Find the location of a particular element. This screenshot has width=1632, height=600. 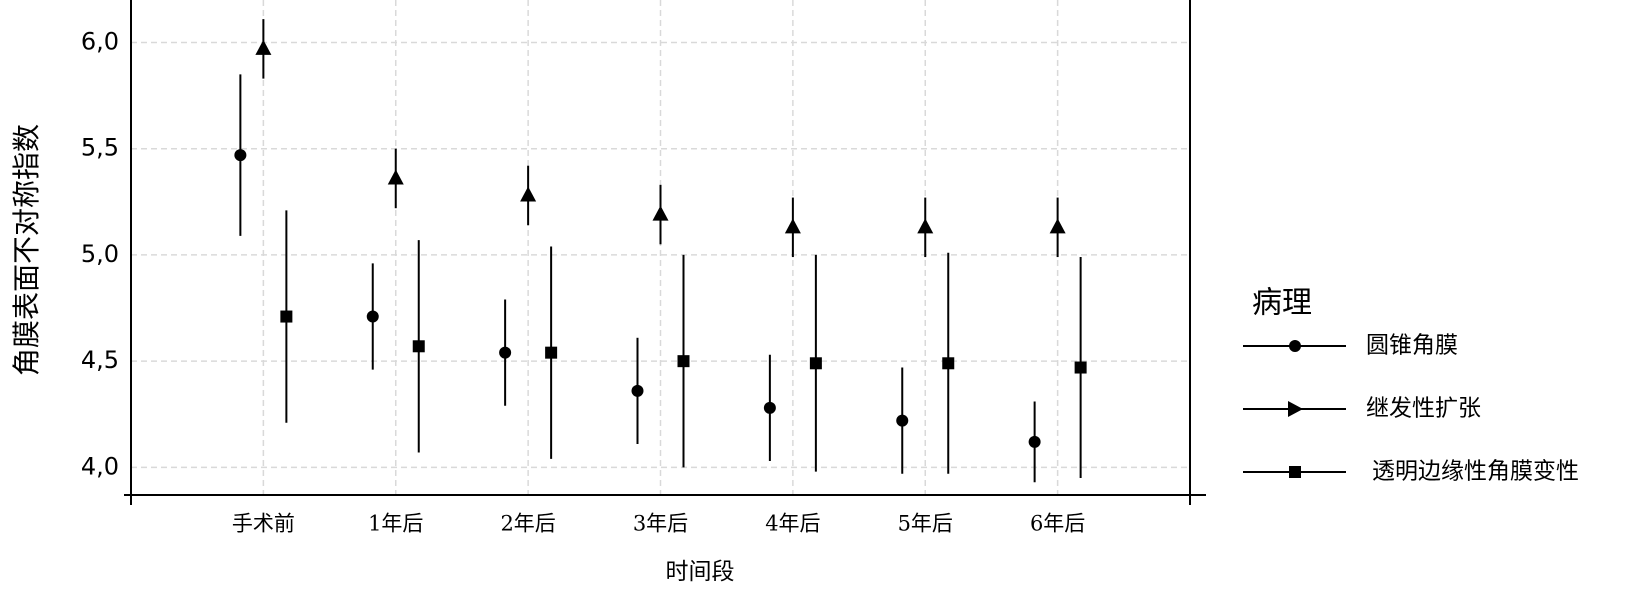

y-tick-label: 4,0 is located at coordinates (100, 466).